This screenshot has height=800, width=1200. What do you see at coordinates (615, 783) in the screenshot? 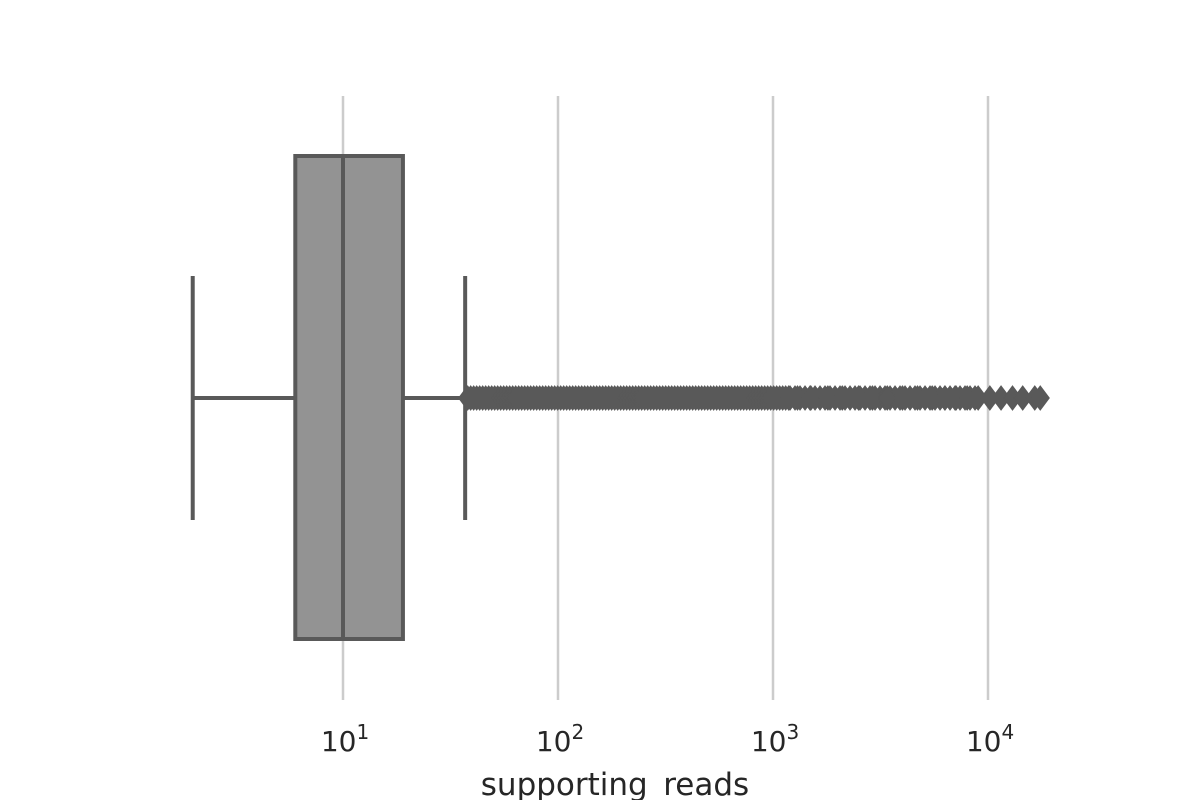
I see `x-axis-label: supporting_reads` at bounding box center [615, 783].